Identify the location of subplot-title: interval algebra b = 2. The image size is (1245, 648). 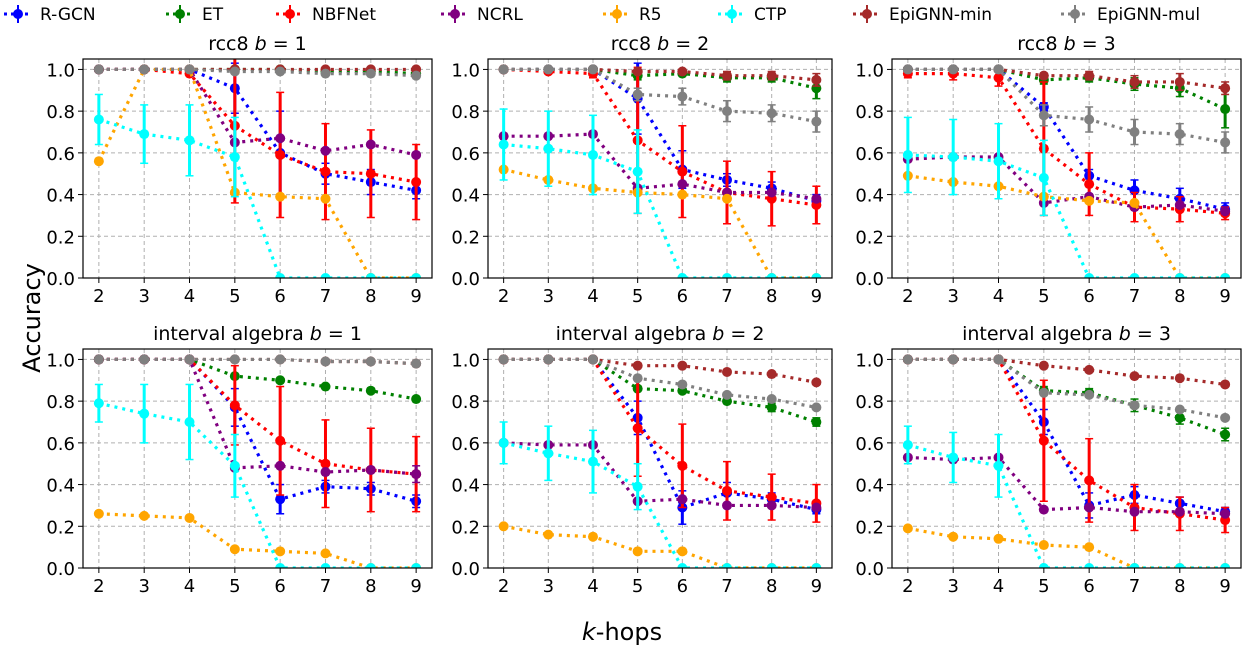
(660, 334).